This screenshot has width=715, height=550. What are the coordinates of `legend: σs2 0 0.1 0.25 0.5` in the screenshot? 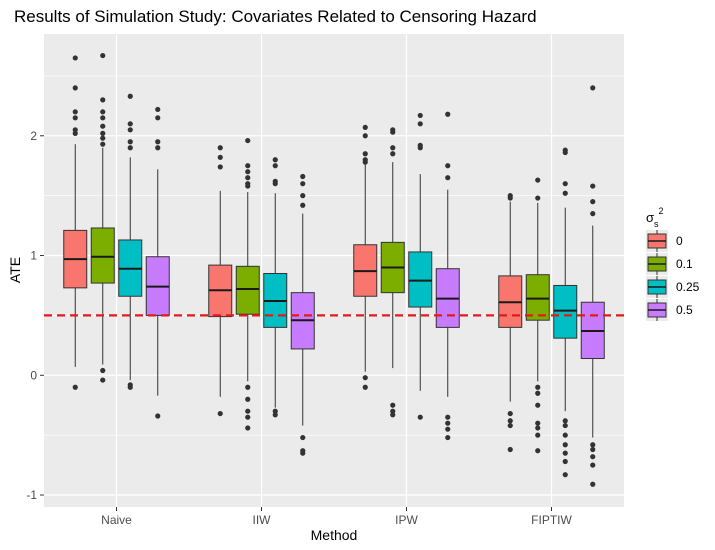 It's located at (673, 263).